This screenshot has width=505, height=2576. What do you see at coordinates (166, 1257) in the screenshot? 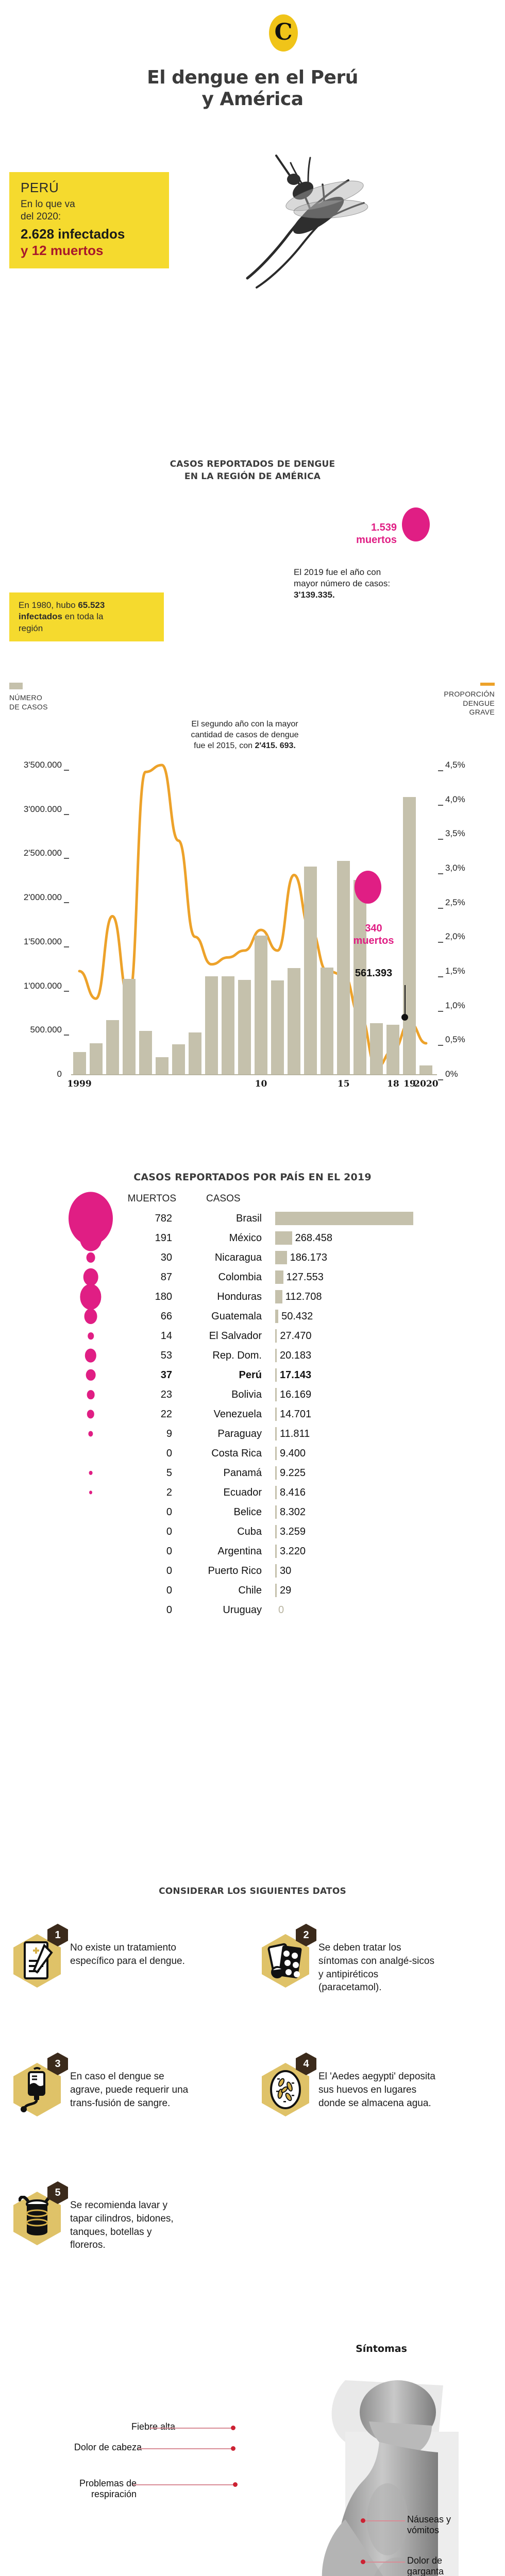
I see `deaths-value: 30` at bounding box center [166, 1257].